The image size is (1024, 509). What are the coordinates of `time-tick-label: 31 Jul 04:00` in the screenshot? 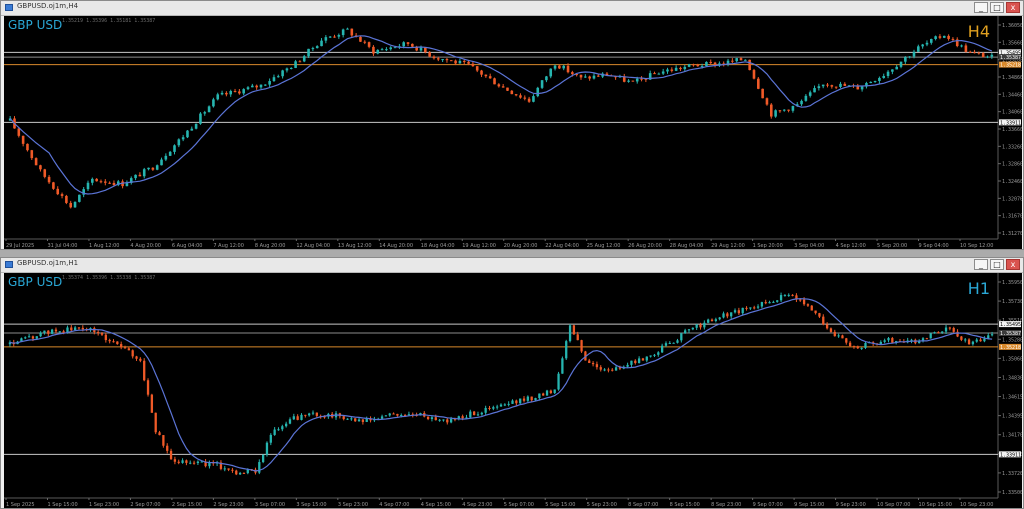 It's located at (62, 246).